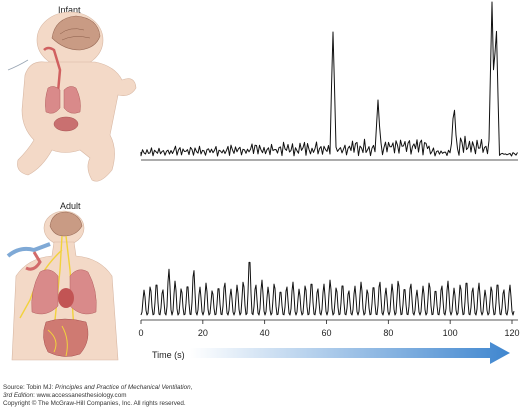 Image resolution: width=520 pixels, height=408 pixels. Describe the element at coordinates (191, 387) in the screenshot. I see `source-suffix: ,` at that location.